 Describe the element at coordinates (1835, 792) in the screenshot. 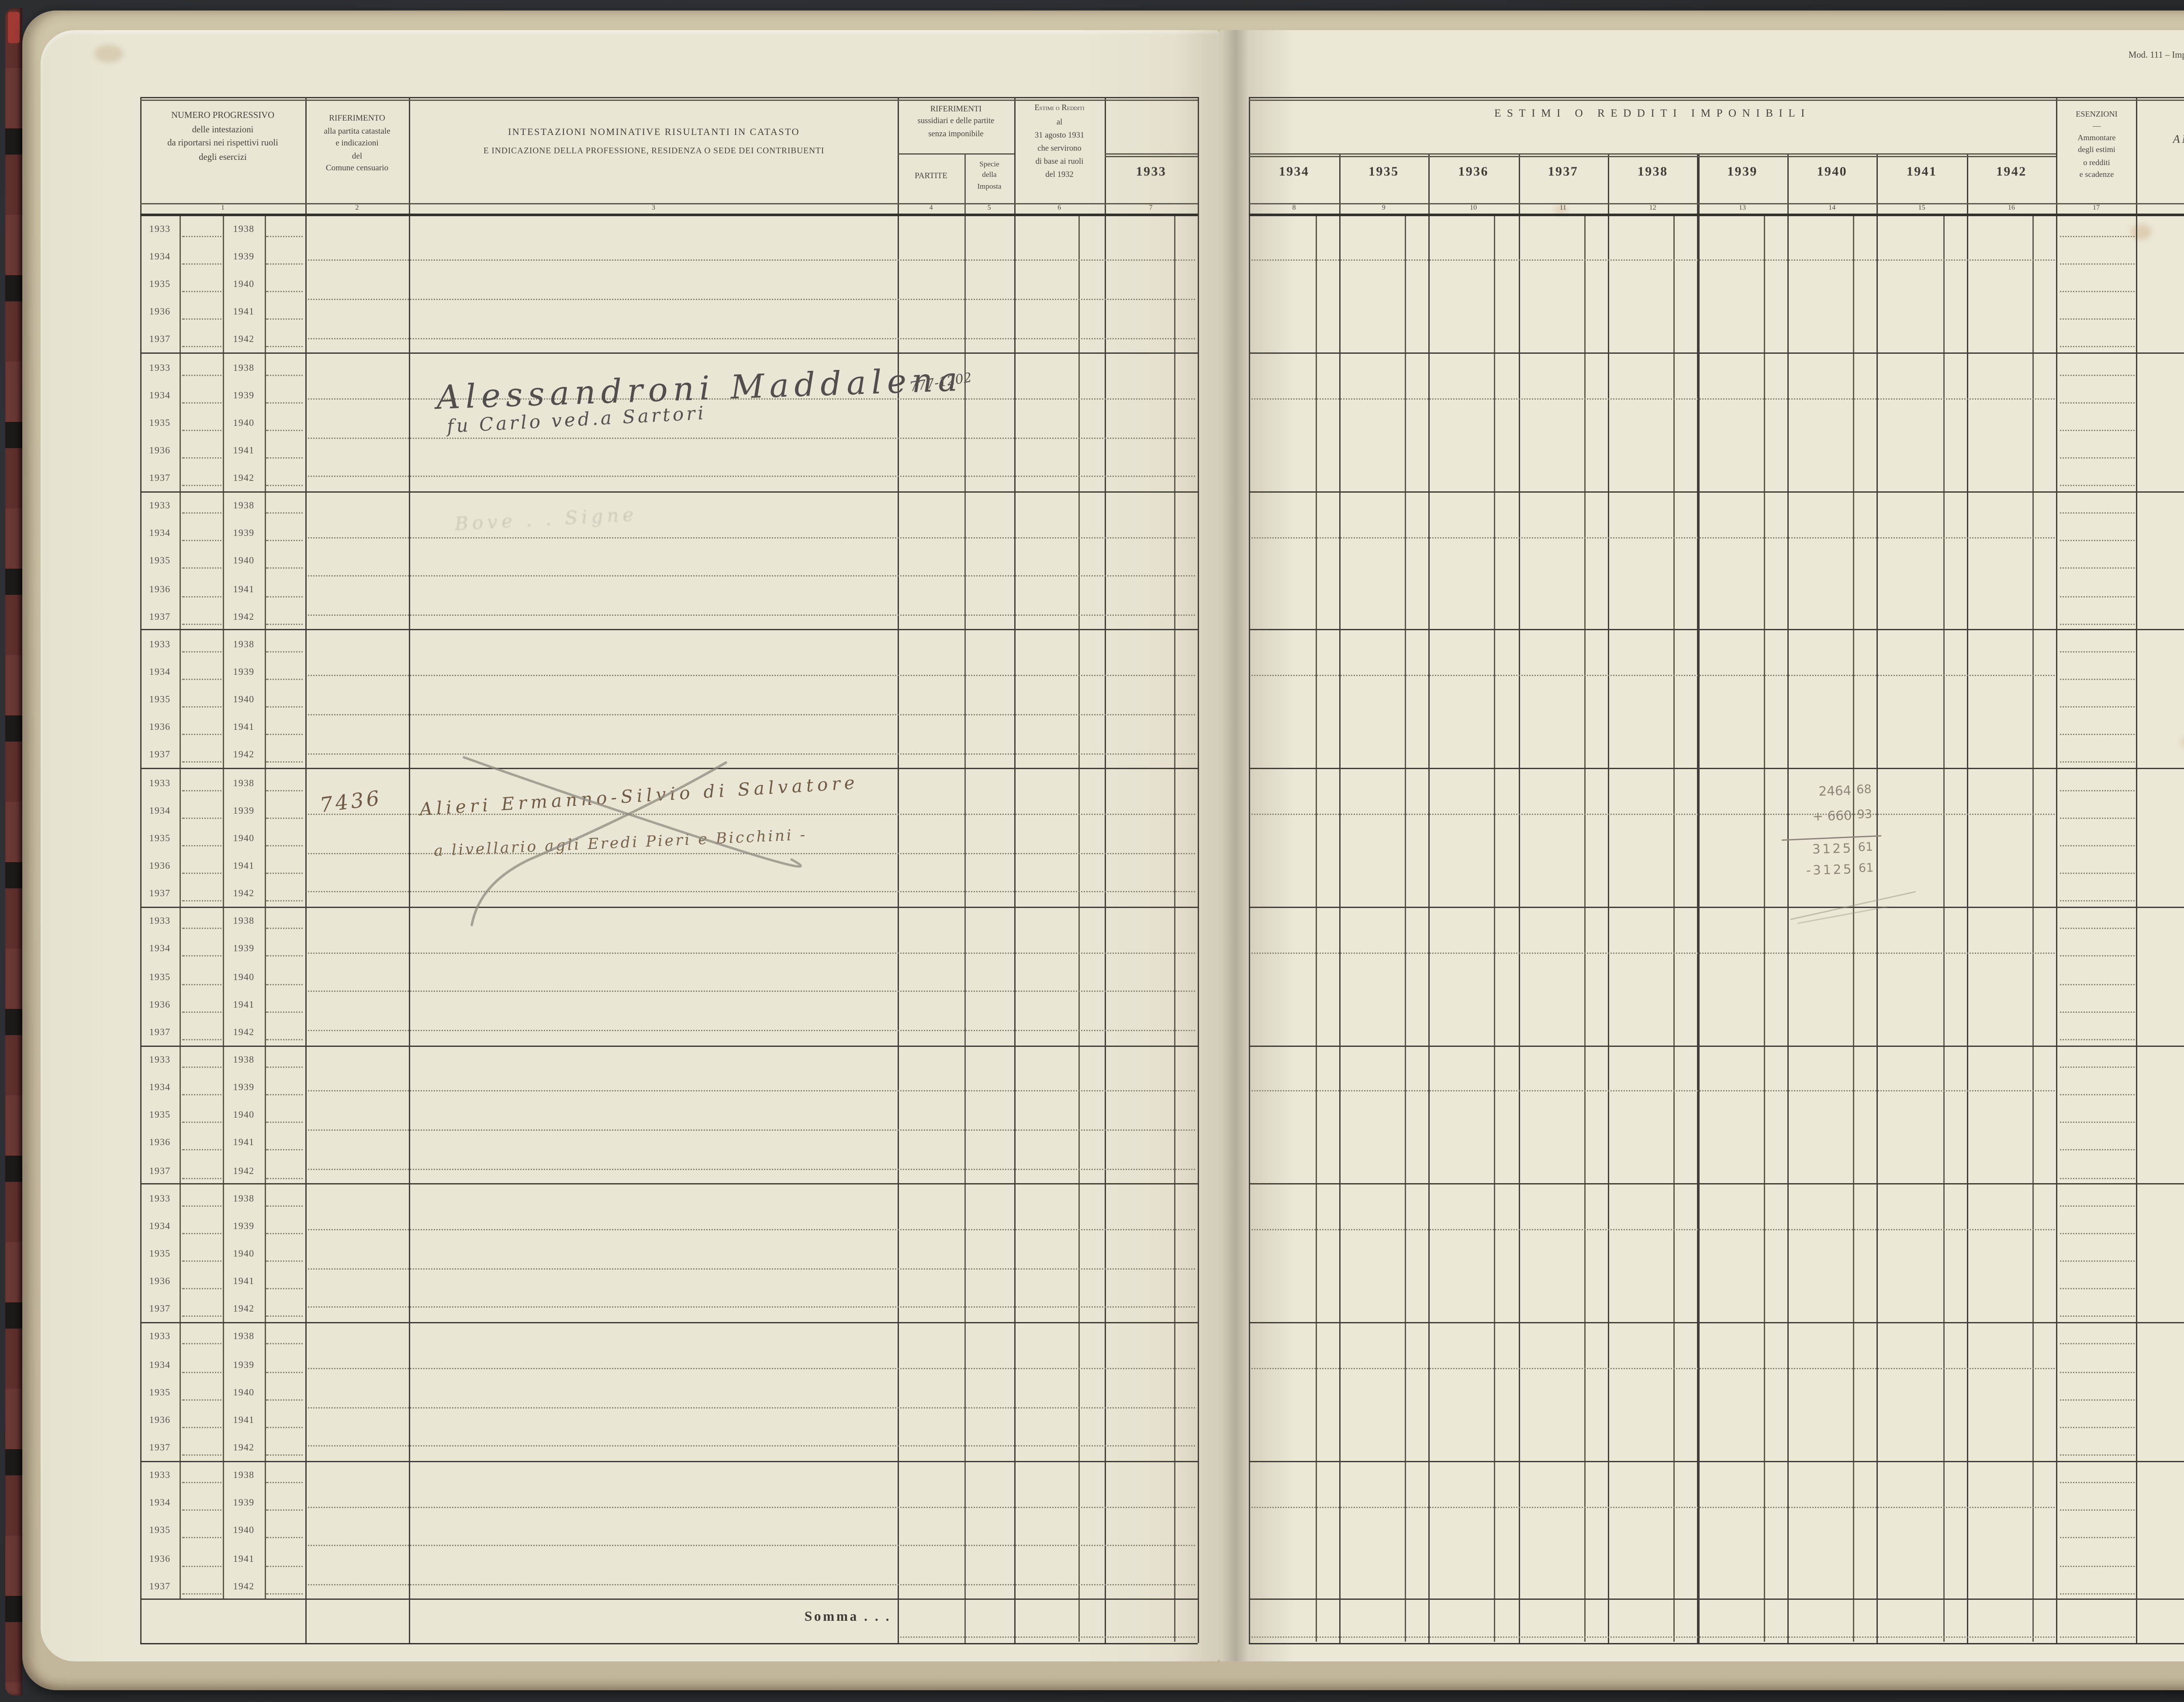

I see `calc-main: 2464` at that location.